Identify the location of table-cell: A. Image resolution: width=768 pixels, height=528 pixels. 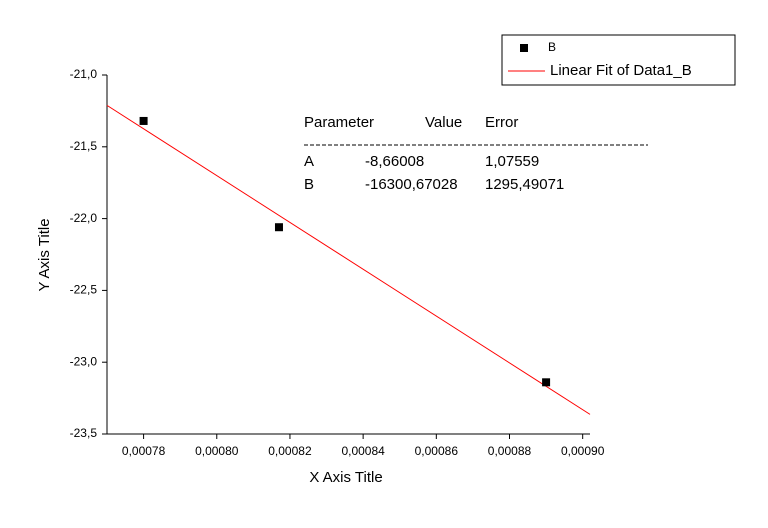
(309, 161).